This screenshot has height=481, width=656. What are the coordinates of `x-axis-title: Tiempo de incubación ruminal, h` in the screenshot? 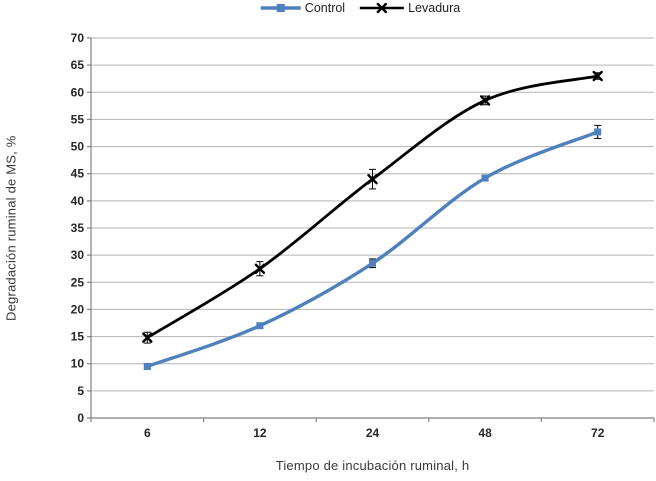 It's located at (372, 465).